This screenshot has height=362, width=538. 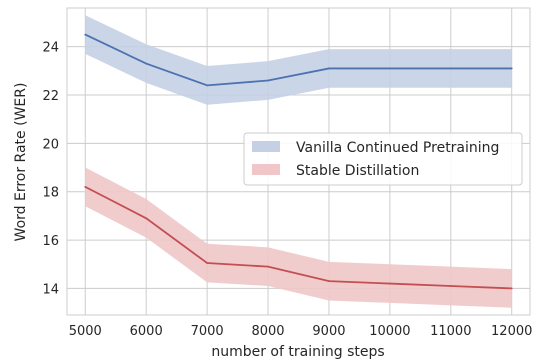 I want to click on x-tick-label: 10000, so click(x=389, y=331).